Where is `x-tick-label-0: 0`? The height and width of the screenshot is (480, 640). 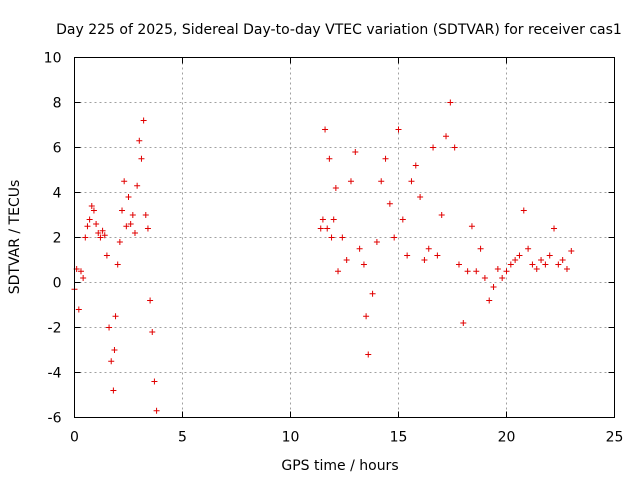 x-tick-label-0: 0 is located at coordinates (74, 438).